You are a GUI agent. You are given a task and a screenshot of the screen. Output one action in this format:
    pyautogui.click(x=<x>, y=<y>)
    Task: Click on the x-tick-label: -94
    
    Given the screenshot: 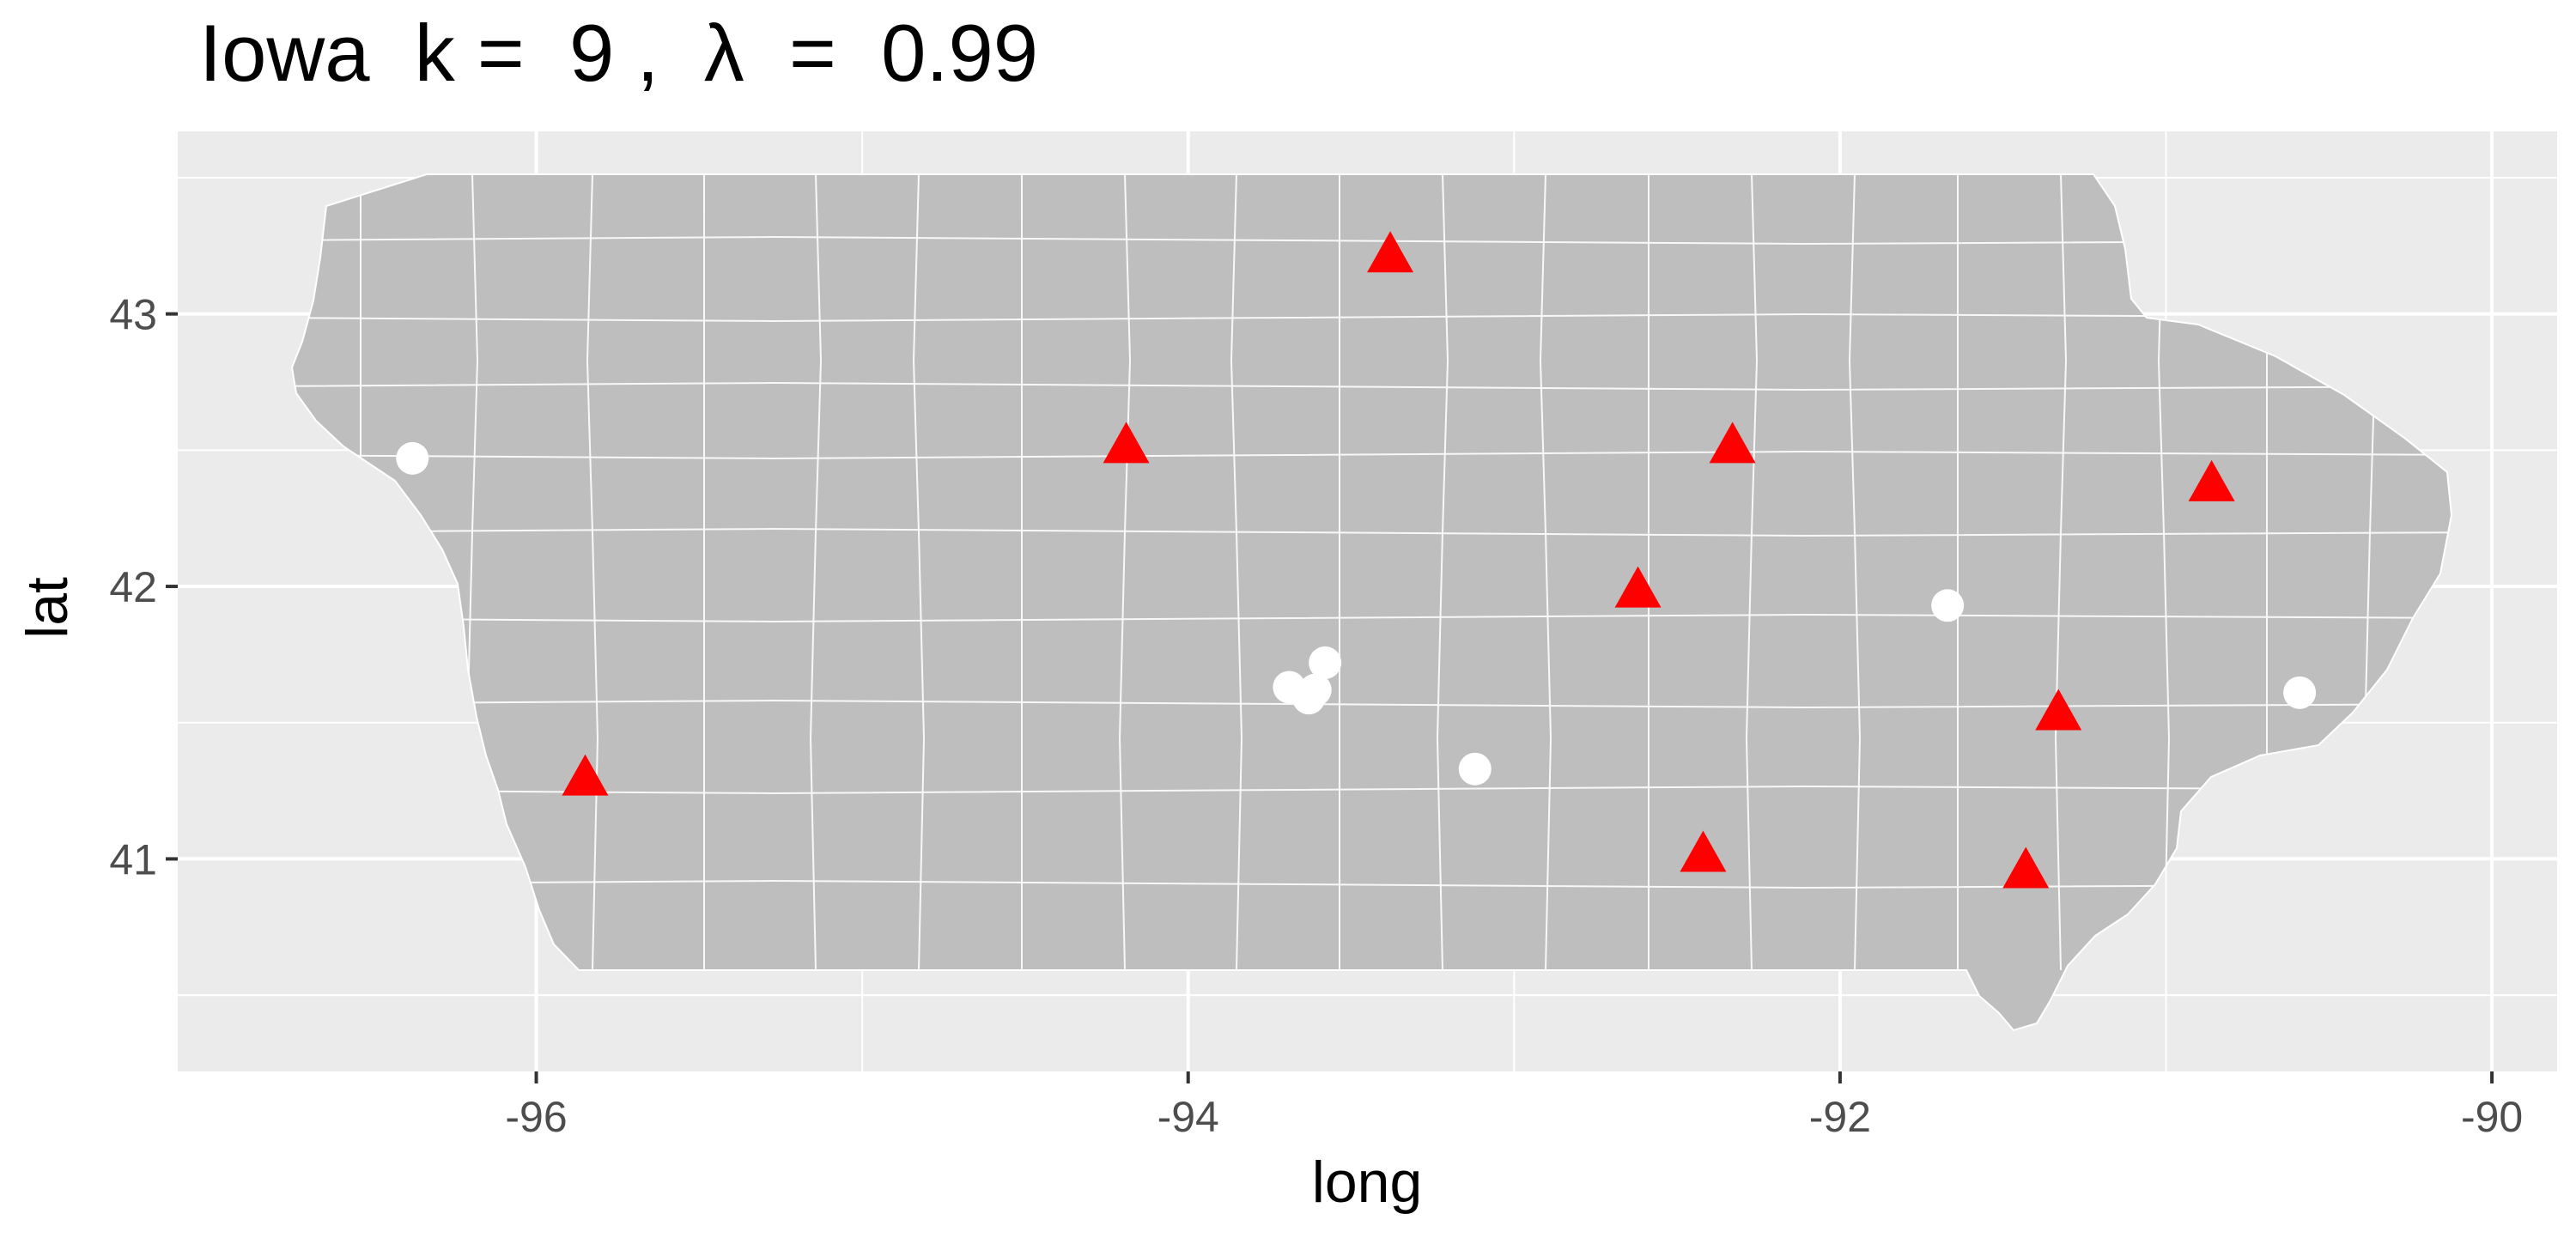 What is the action you would take?
    pyautogui.click(x=1188, y=1117)
    